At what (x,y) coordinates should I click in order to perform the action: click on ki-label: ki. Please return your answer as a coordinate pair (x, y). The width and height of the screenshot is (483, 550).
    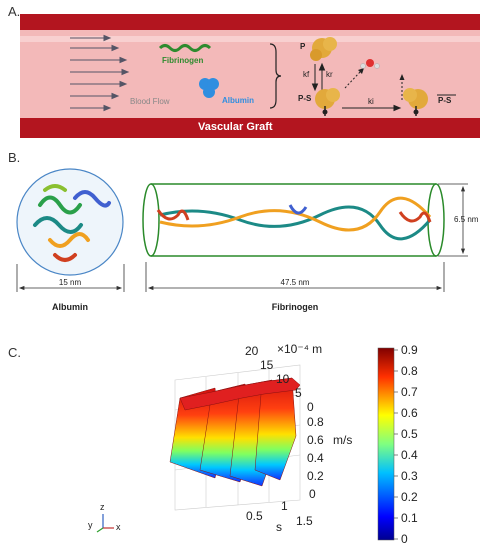
    Looking at the image, I should click on (371, 101).